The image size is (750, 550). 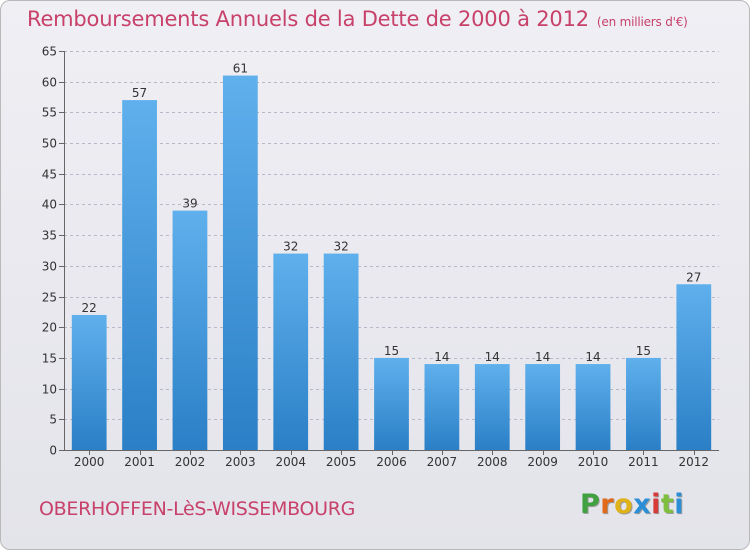 What do you see at coordinates (590, 504) in the screenshot?
I see `logo-letter: P` at bounding box center [590, 504].